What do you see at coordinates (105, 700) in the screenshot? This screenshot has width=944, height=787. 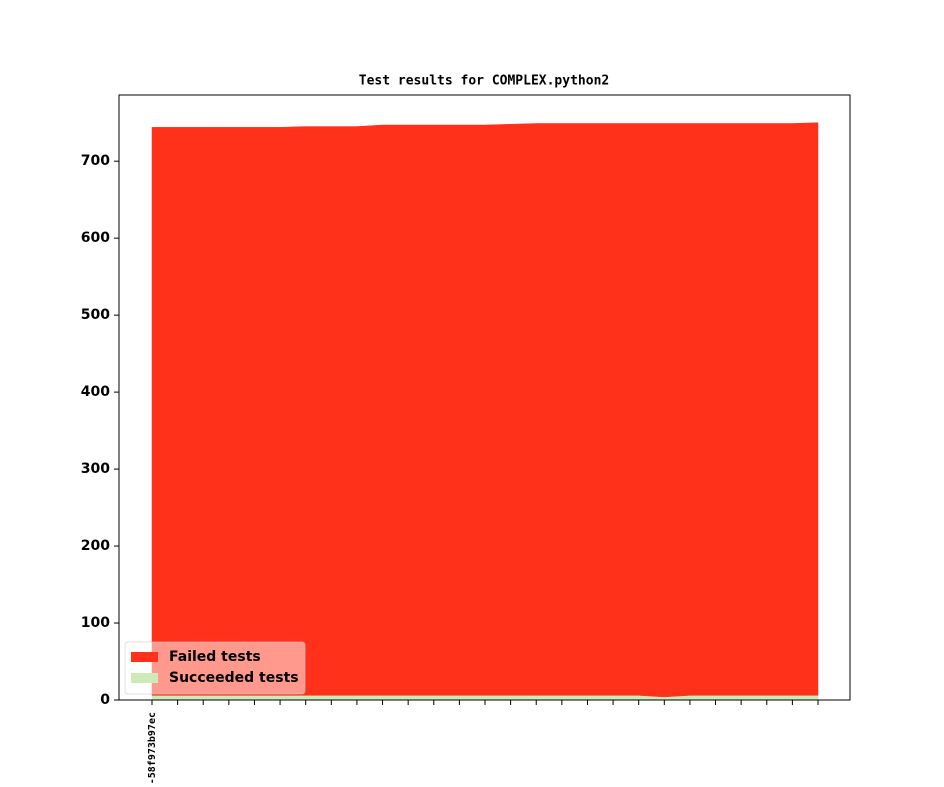 I see `y-tick-label: 0` at bounding box center [105, 700].